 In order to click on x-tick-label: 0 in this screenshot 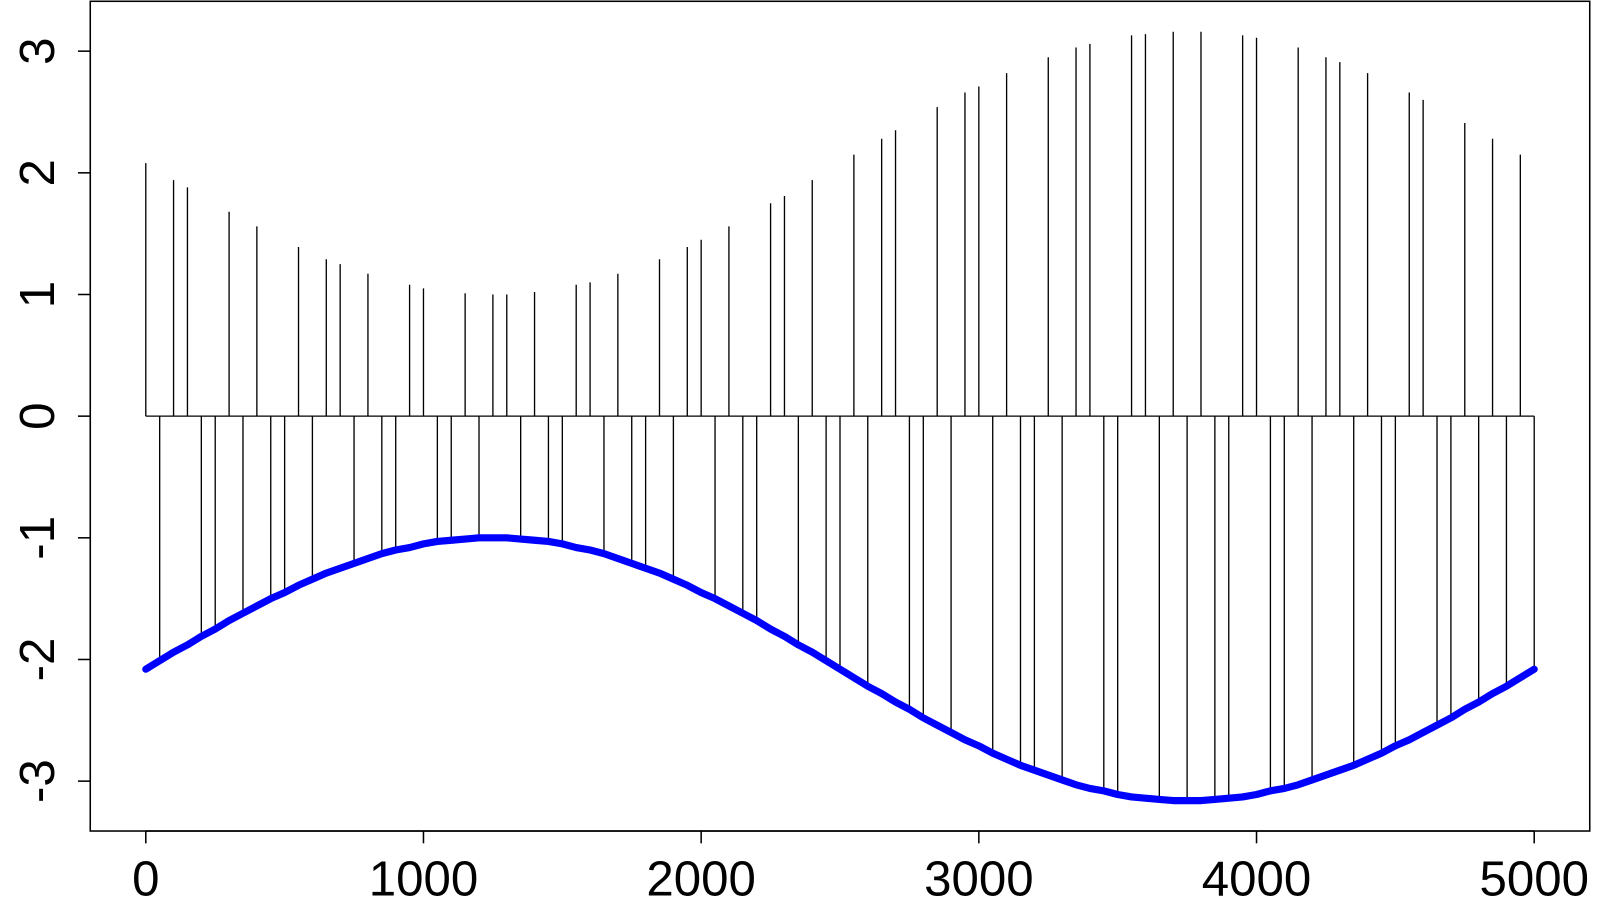, I will do `click(145, 875)`.